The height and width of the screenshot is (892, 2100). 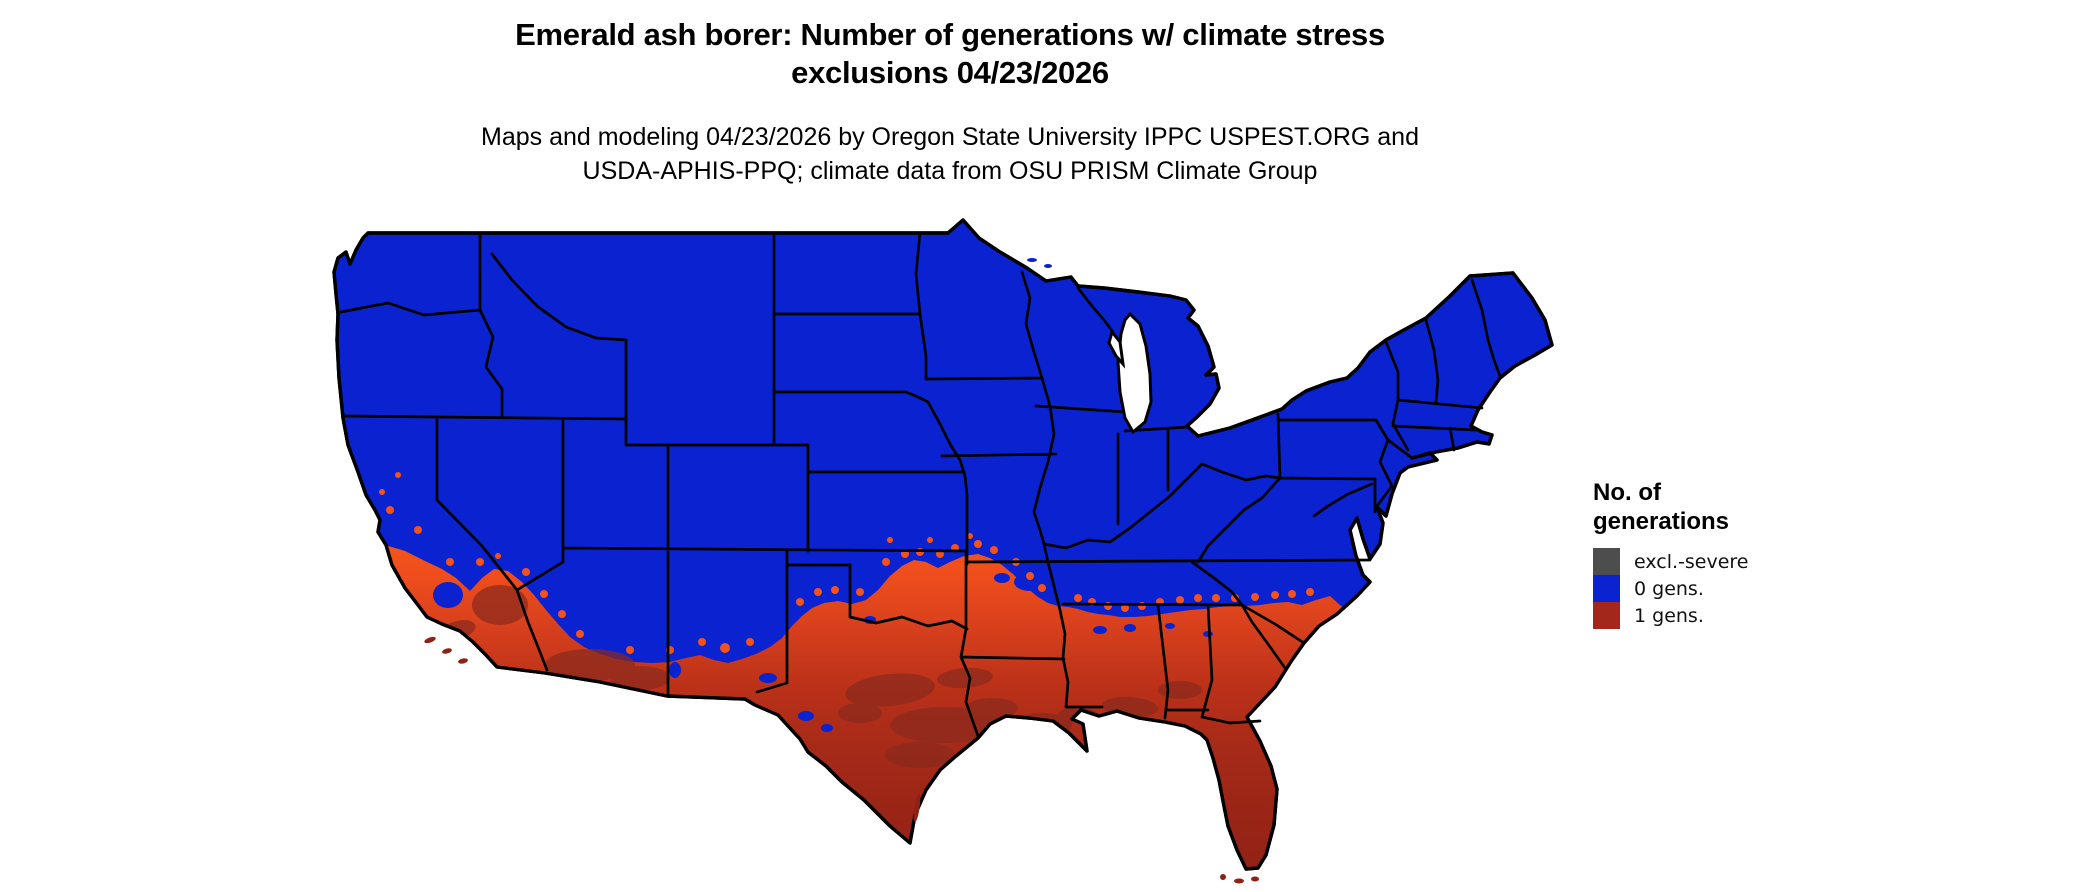 I want to click on legend-label-zero-gens: 0 gens., so click(x=1669, y=588).